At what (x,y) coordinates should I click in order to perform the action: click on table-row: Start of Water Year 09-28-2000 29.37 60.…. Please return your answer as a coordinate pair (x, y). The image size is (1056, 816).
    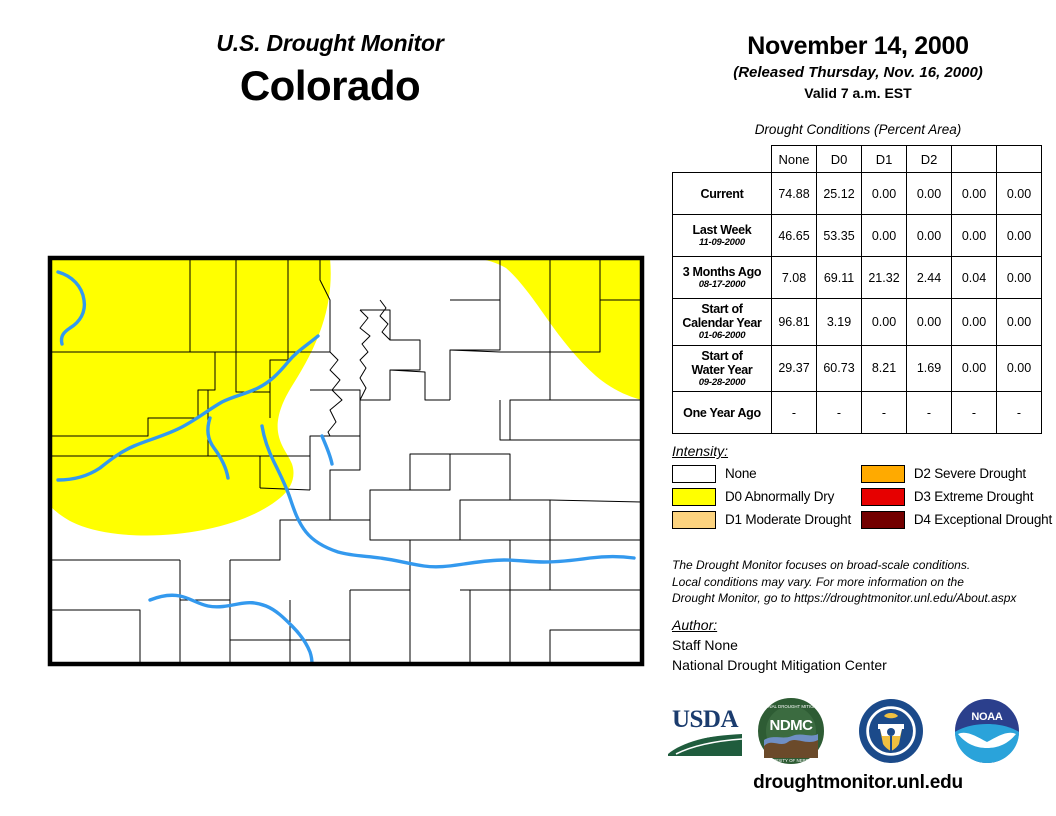
    Looking at the image, I should click on (857, 368).